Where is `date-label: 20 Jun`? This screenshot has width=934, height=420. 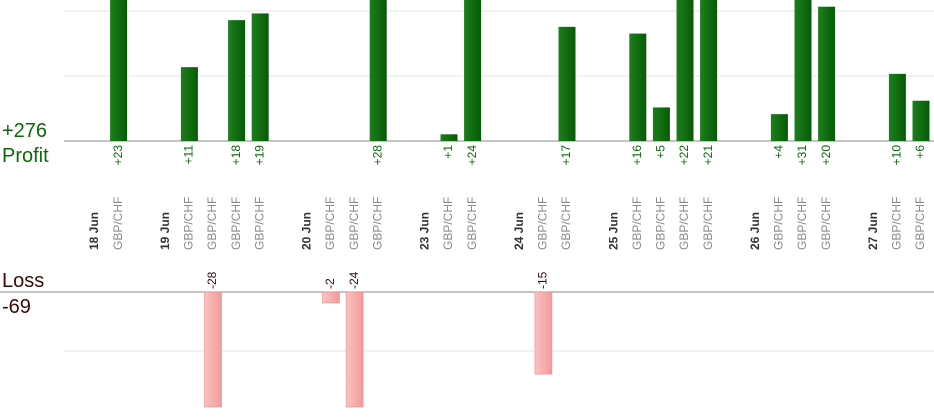
date-label: 20 Jun is located at coordinates (307, 231).